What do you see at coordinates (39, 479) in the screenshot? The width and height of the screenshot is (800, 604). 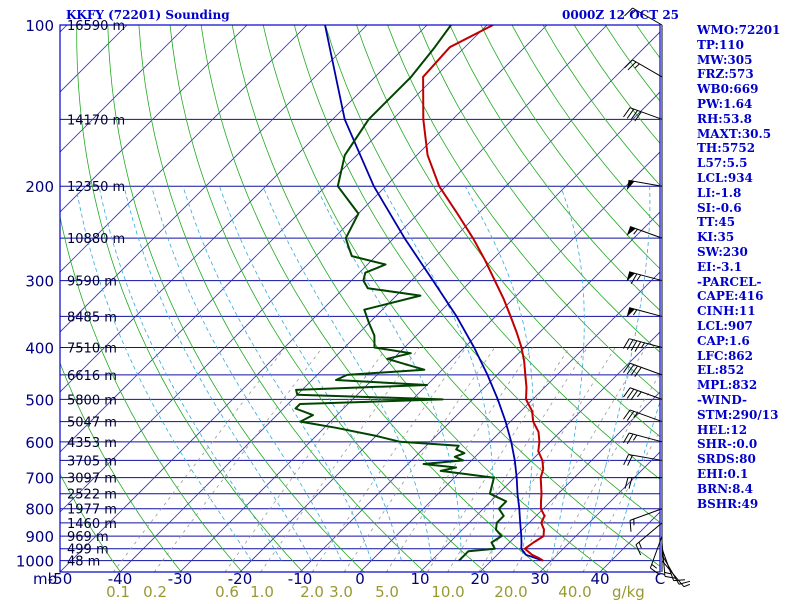 I see `pressure-tick-label: 700` at bounding box center [39, 479].